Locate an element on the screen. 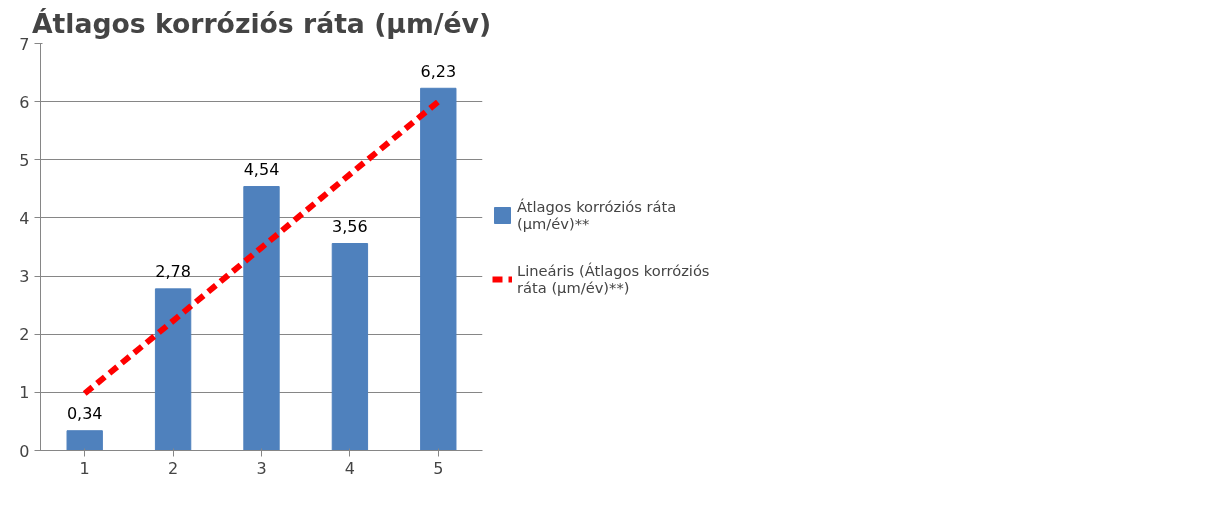  y-tick-label: 7 is located at coordinates (24, 44).